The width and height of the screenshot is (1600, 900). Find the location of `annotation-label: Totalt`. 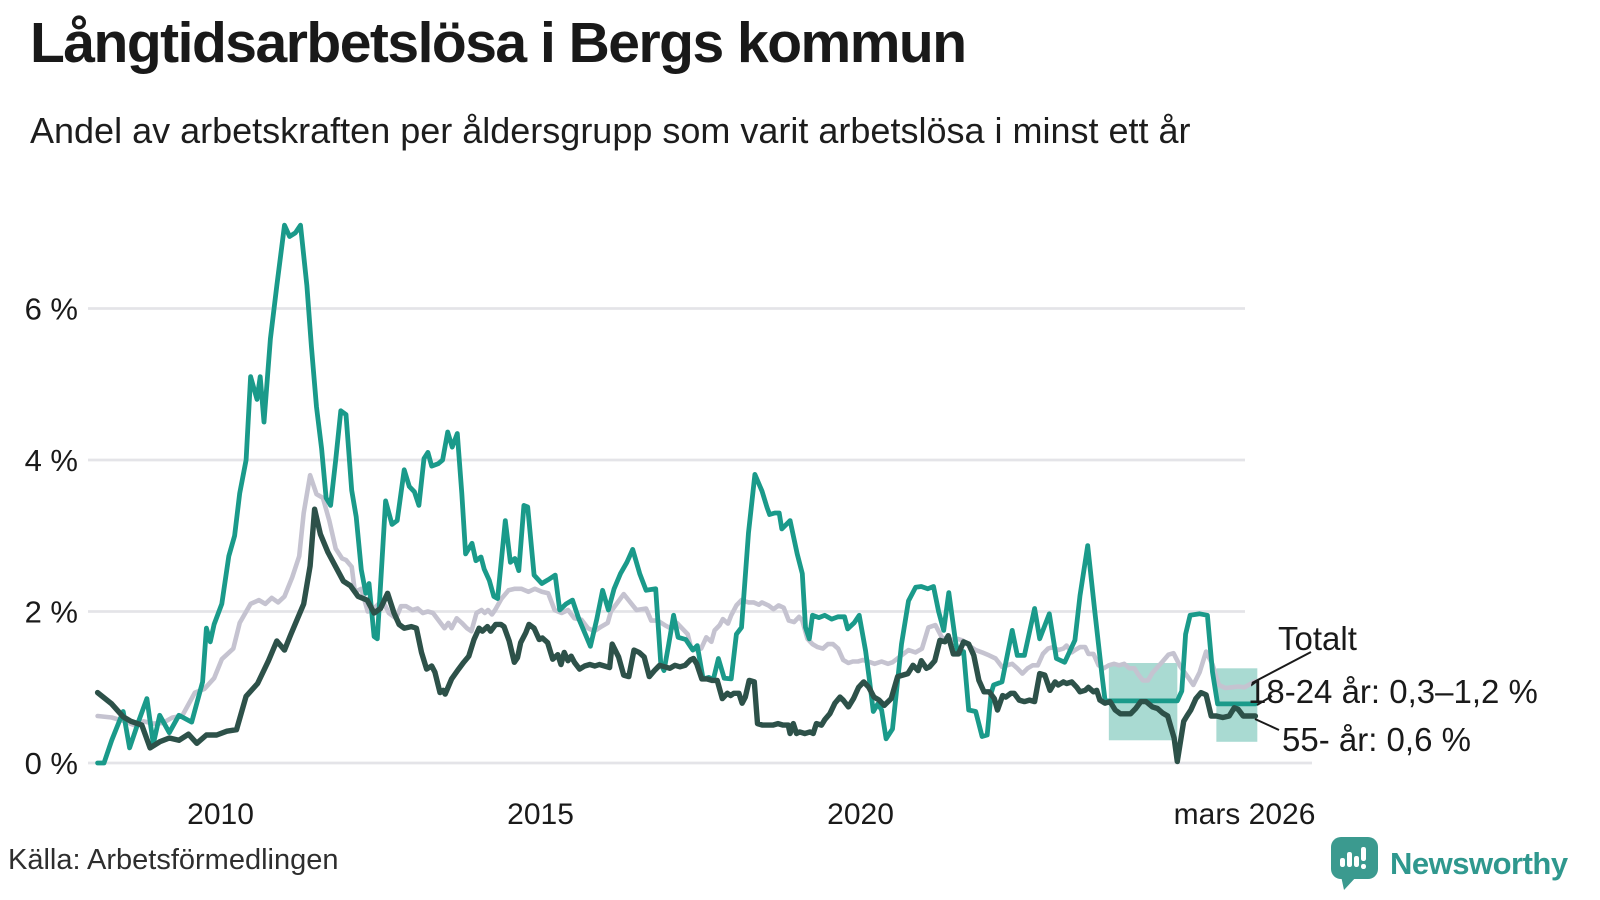

annotation-label: Totalt is located at coordinates (1317, 638).